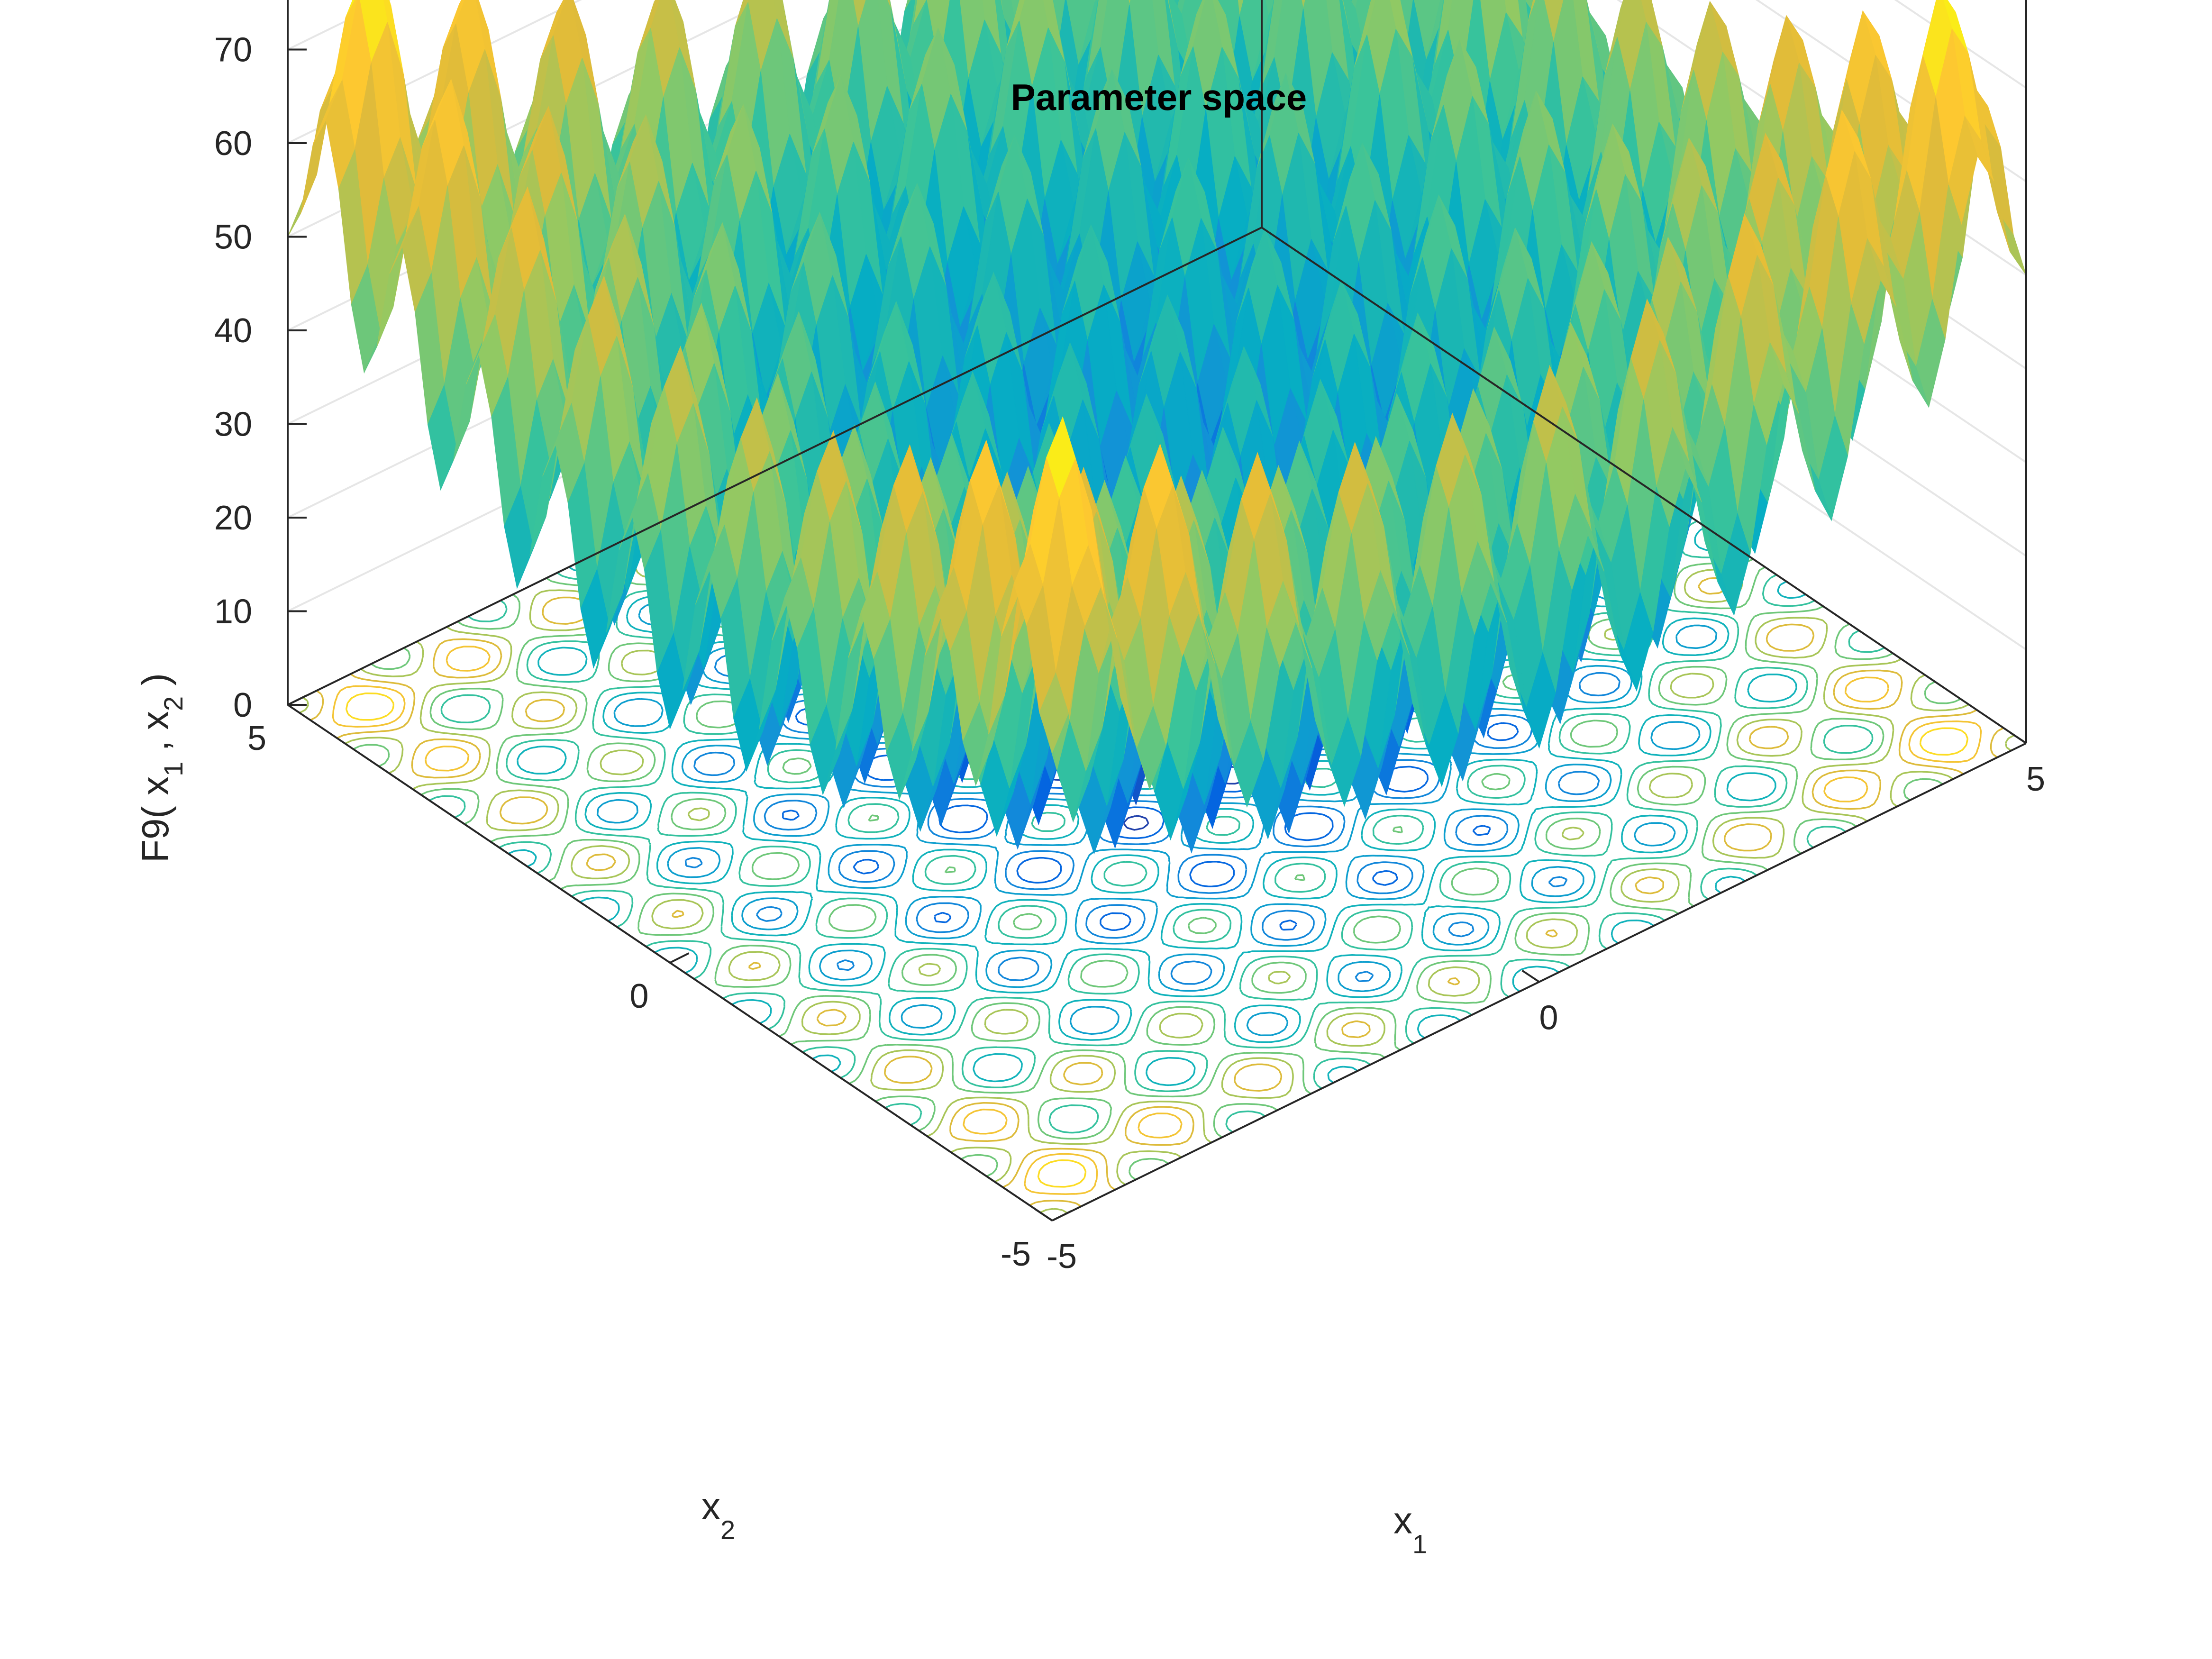  Describe the element at coordinates (256, 738) in the screenshot. I see `y-tick-label: 5` at that location.